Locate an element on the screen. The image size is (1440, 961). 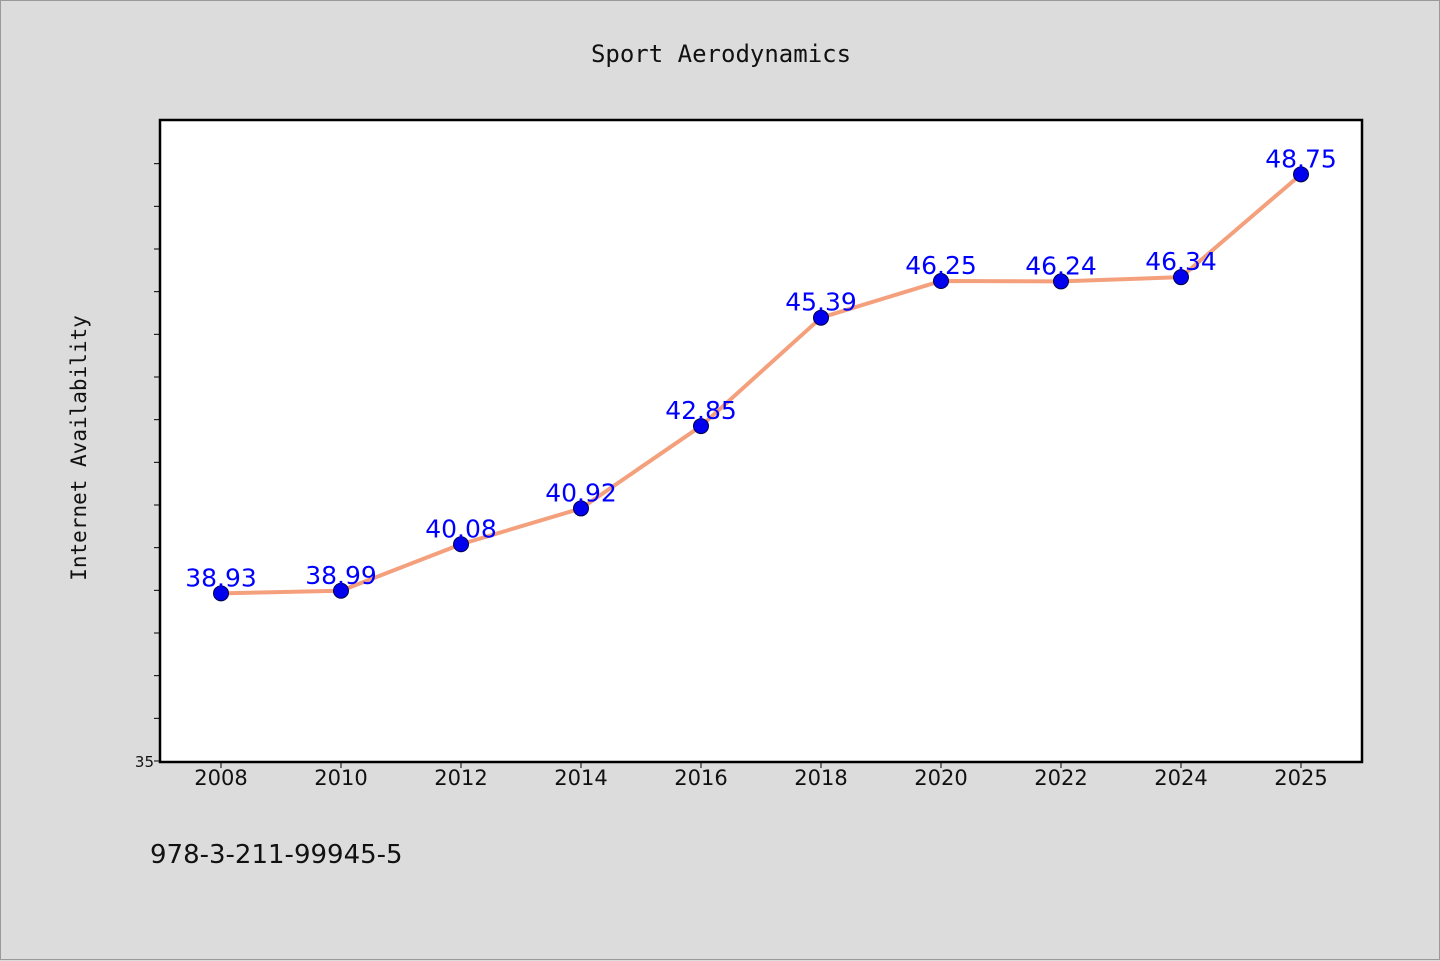
x-tick-label: 2014 is located at coordinates (580, 778).